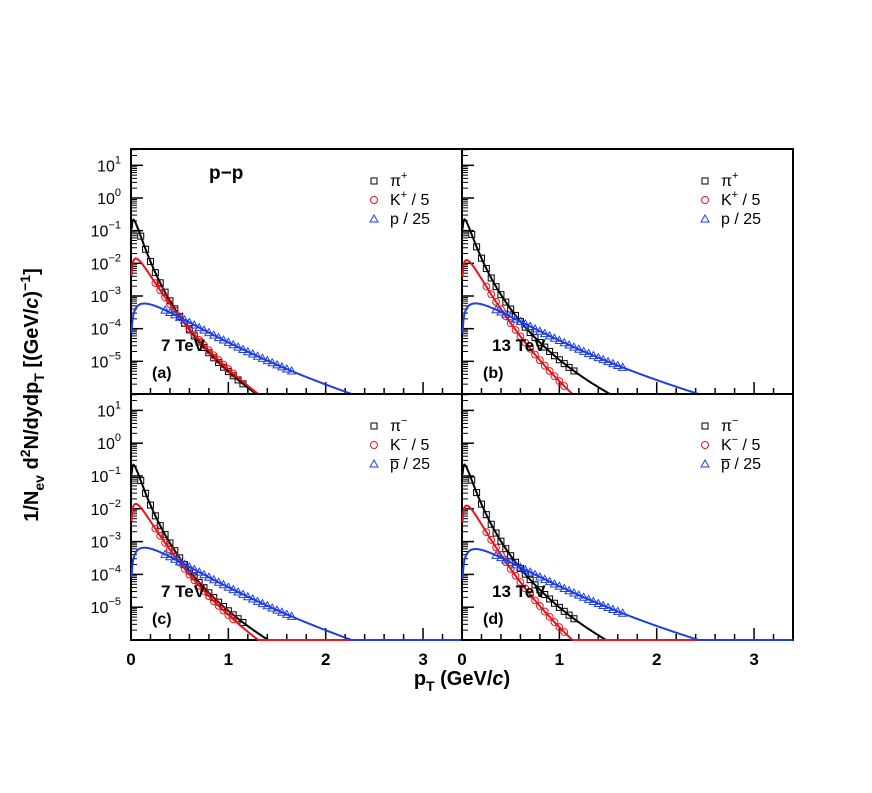 The height and width of the screenshot is (793, 872). I want to click on y-title-mid2: N/dydp, so click(32, 416).